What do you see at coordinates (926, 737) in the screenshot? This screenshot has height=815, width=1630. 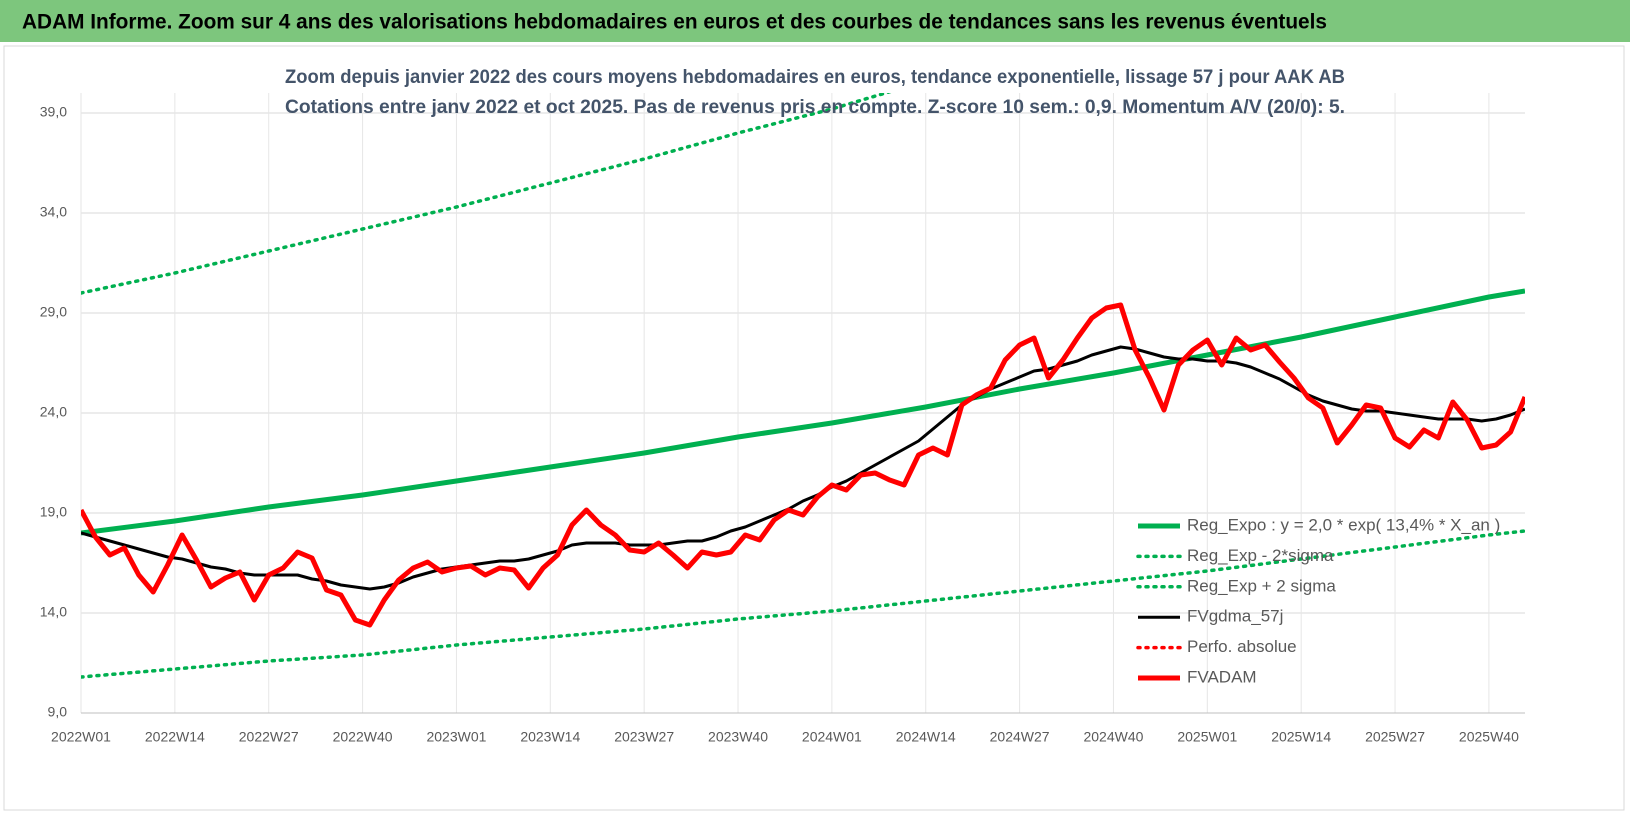 I see `x-tick-label: 2024W14` at bounding box center [926, 737].